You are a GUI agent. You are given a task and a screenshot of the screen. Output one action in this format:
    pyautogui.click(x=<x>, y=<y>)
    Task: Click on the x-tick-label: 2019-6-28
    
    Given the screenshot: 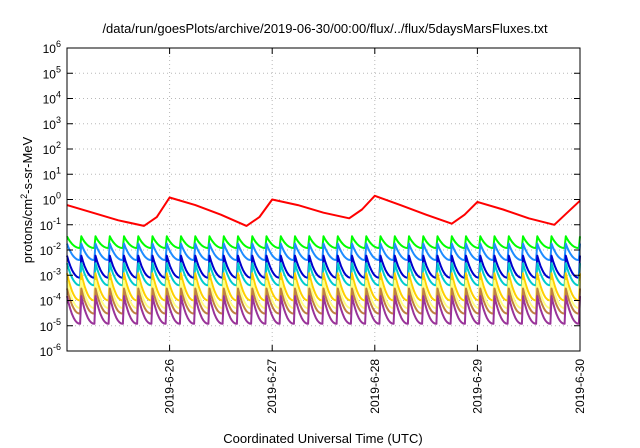 What is the action you would take?
    pyautogui.click(x=375, y=386)
    